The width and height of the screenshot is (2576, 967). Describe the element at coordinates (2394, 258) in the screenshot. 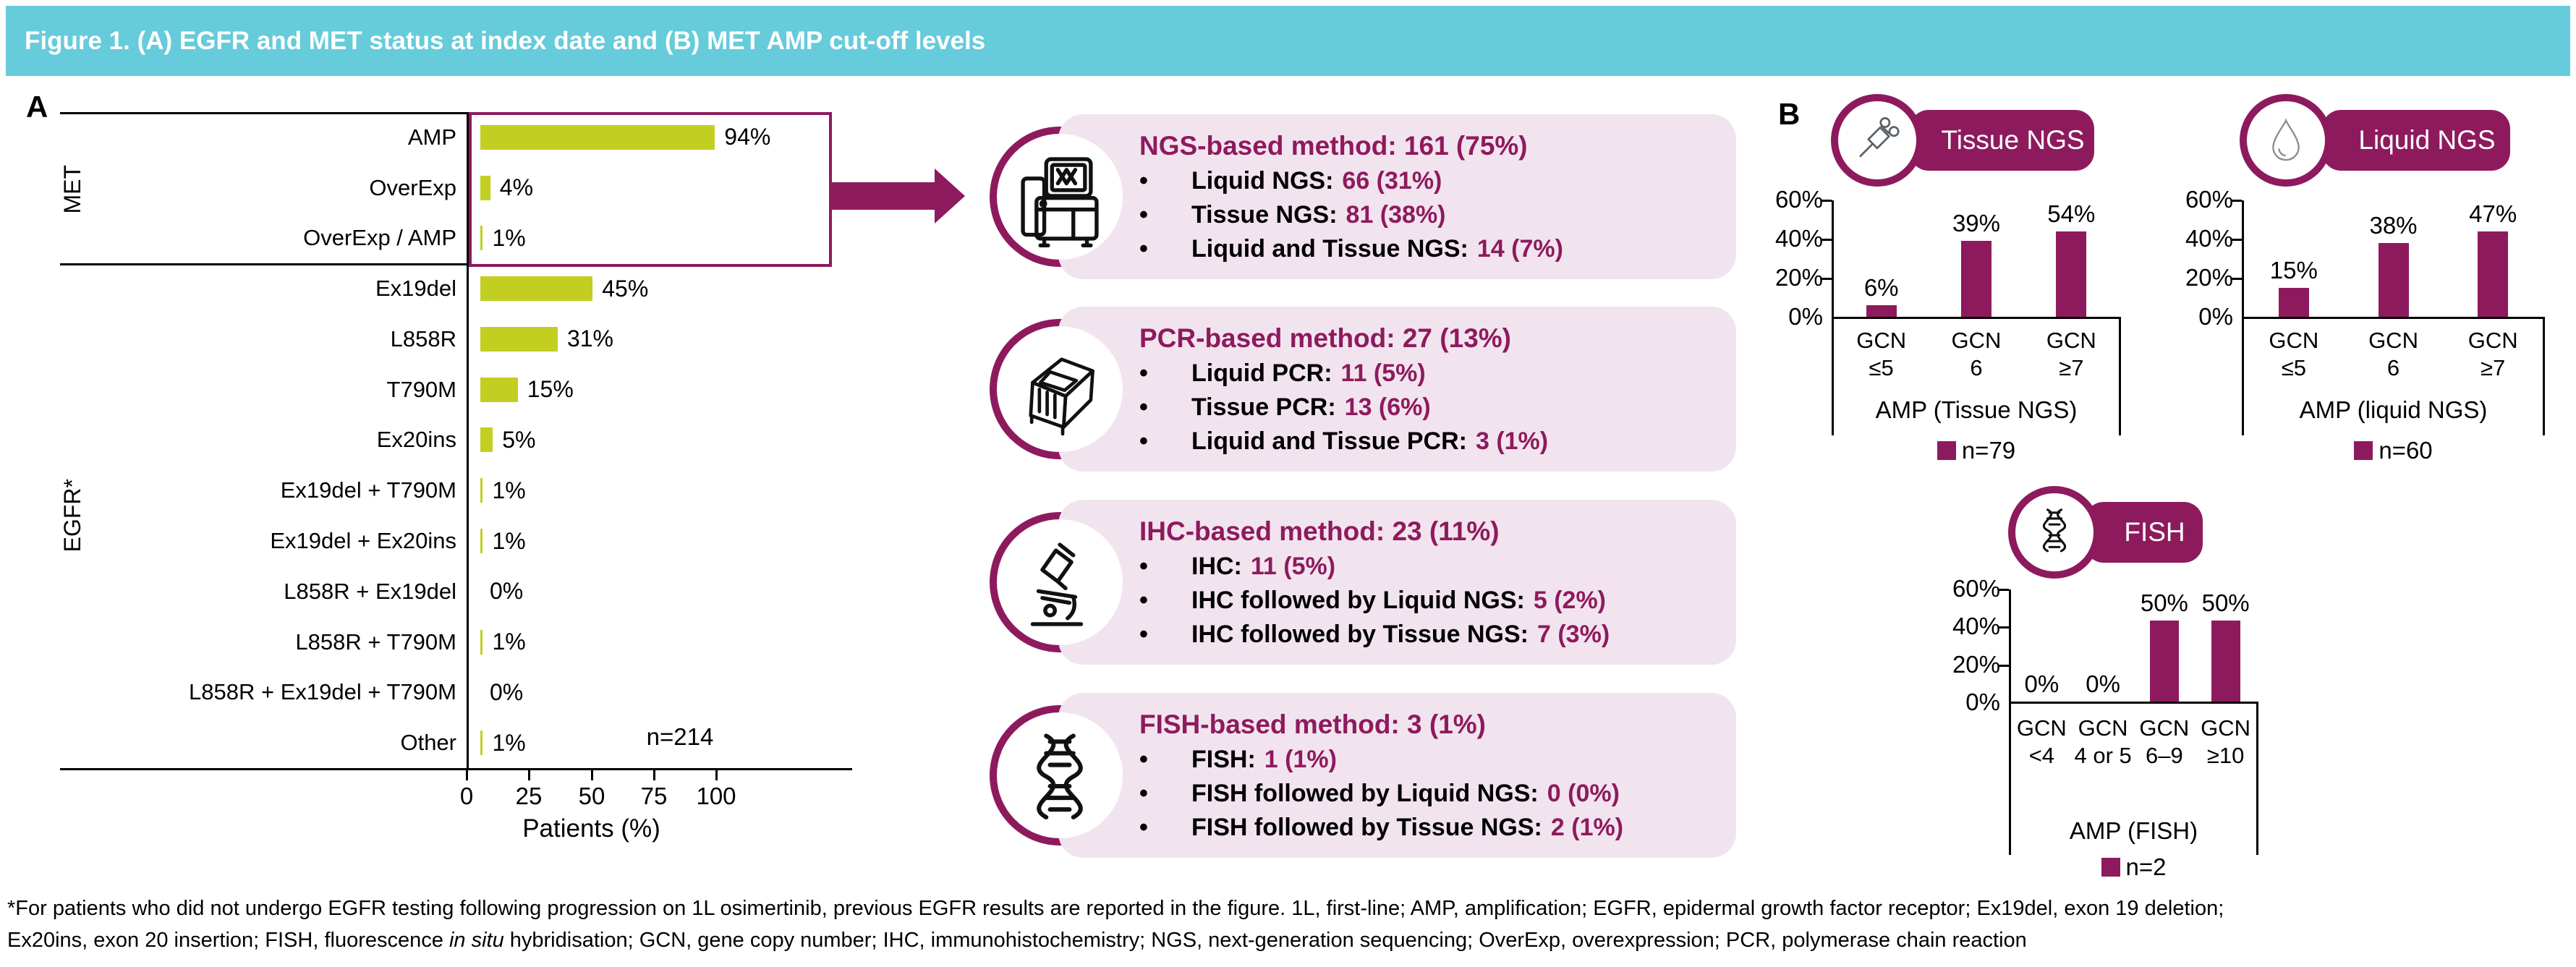

I see `bar-slot: 38%` at that location.